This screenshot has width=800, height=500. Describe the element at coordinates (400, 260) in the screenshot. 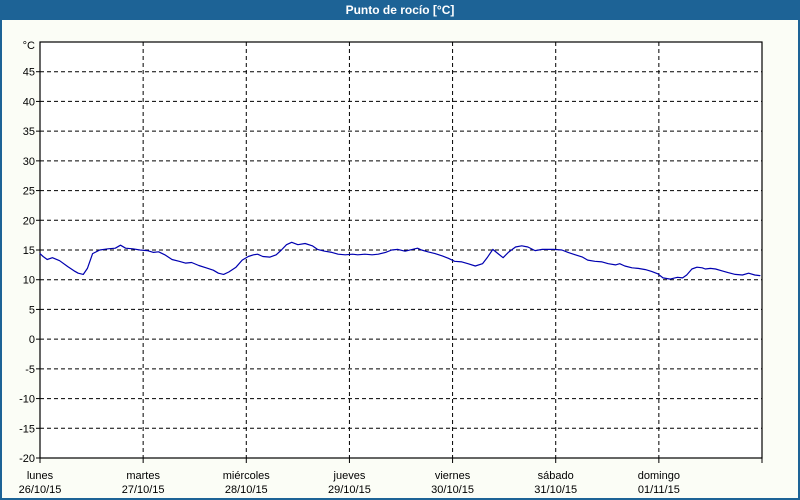

I see `dewpoint-line` at that location.